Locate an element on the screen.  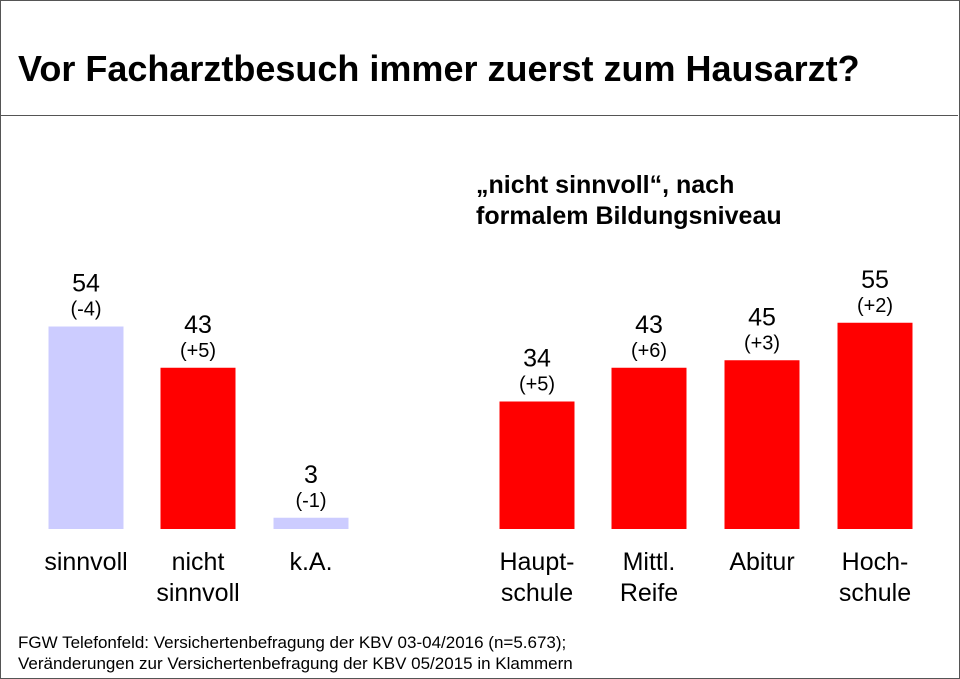
category-label: k.A. is located at coordinates (310, 562).